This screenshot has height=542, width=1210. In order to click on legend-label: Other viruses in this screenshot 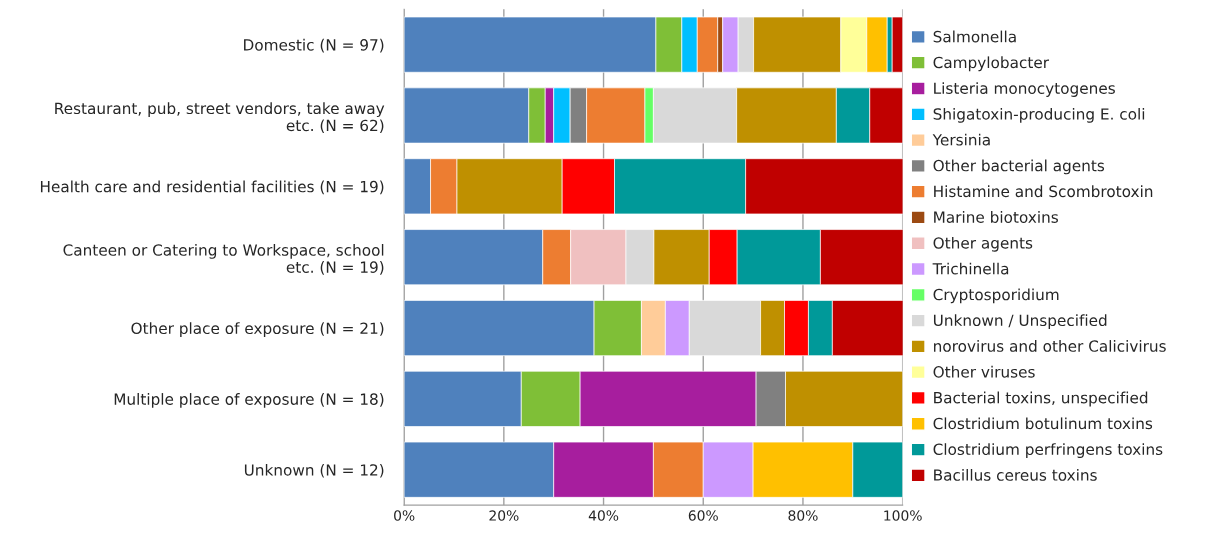, I will do `click(984, 371)`.